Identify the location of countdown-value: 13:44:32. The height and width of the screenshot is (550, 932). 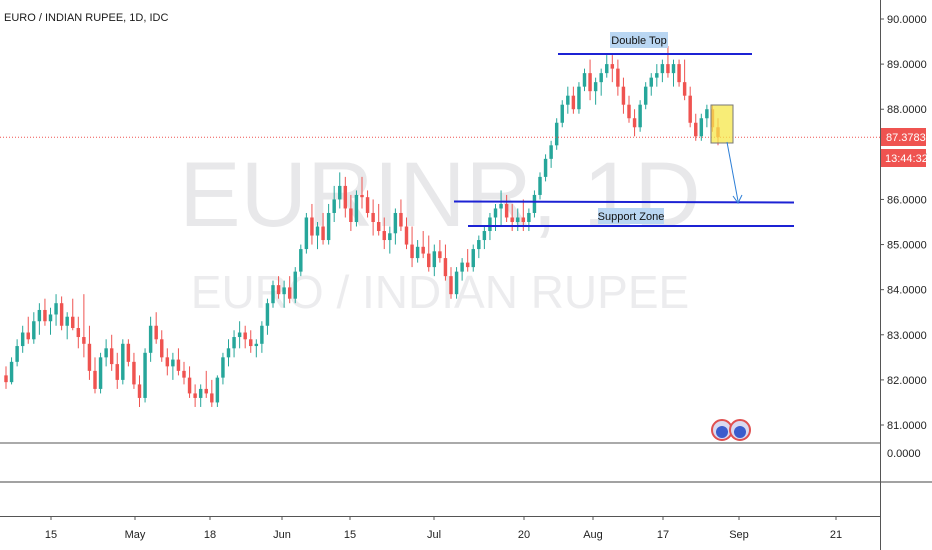
(906, 159).